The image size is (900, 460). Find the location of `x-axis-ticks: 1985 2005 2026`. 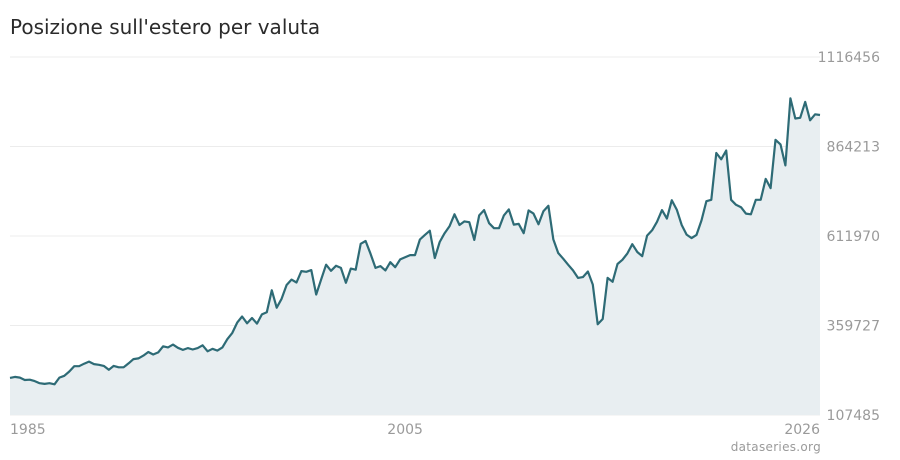

x-axis-ticks: 1985 2005 2026 is located at coordinates (415, 430).